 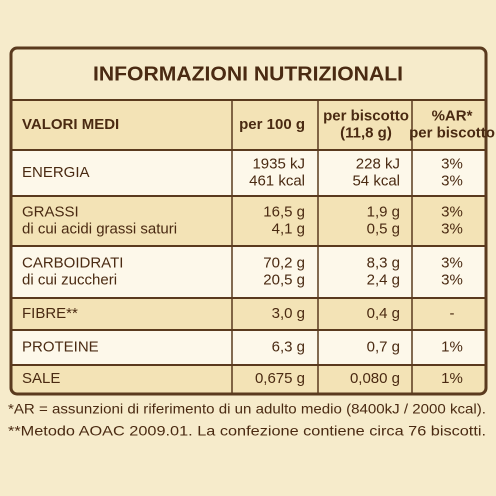 What do you see at coordinates (280, 378) in the screenshot?
I see `cell-text: 0,675 g` at bounding box center [280, 378].